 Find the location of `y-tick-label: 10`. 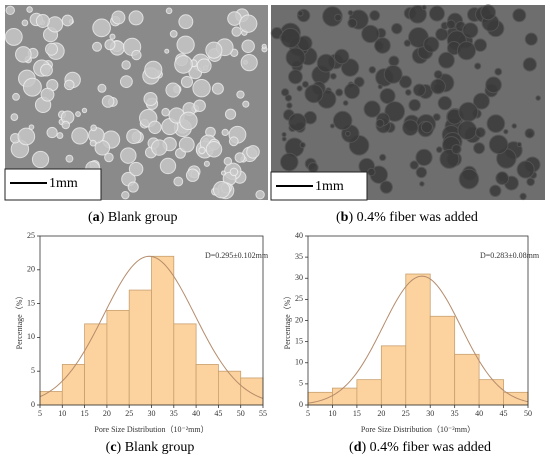

y-tick-label: 10 is located at coordinates (31, 336).